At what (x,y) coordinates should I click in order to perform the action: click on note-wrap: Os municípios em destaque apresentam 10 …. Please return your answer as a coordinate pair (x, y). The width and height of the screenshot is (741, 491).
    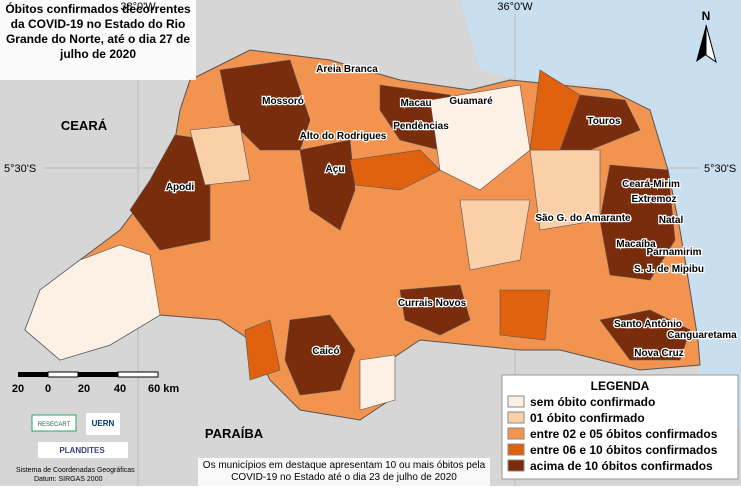
    Looking at the image, I should click on (344, 471).